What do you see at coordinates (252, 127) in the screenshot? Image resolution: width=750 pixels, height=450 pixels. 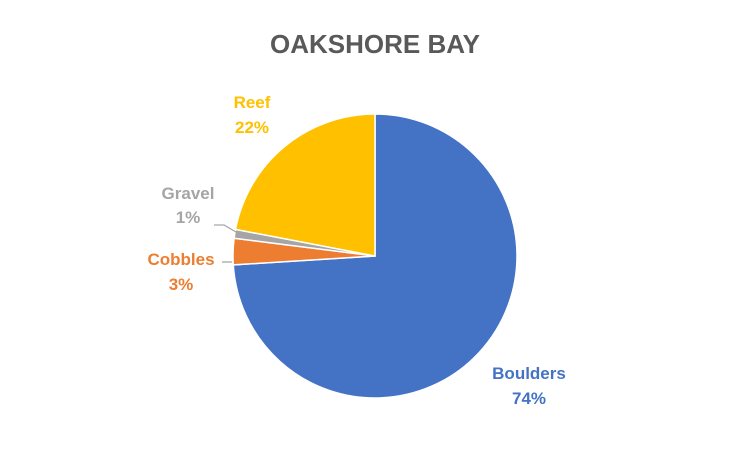 I see `slice-percent-reef: 22%` at bounding box center [252, 127].